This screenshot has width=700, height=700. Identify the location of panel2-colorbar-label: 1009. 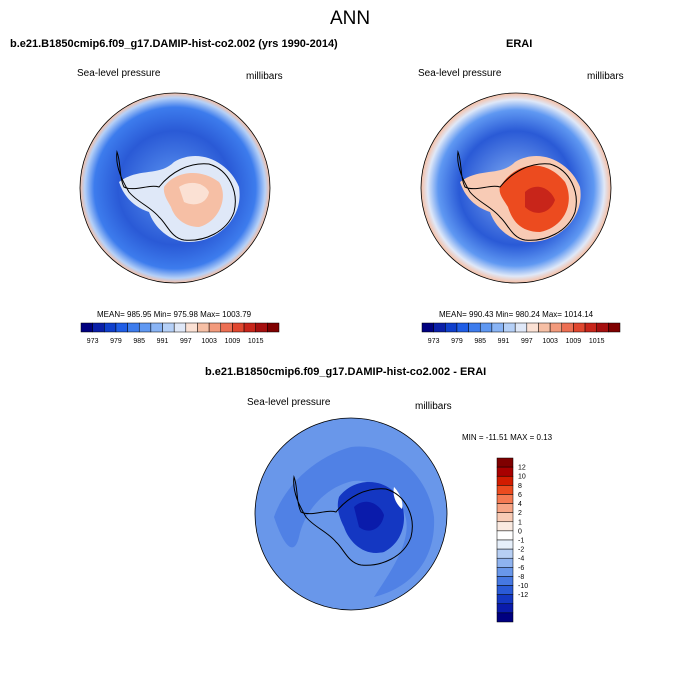
(574, 341).